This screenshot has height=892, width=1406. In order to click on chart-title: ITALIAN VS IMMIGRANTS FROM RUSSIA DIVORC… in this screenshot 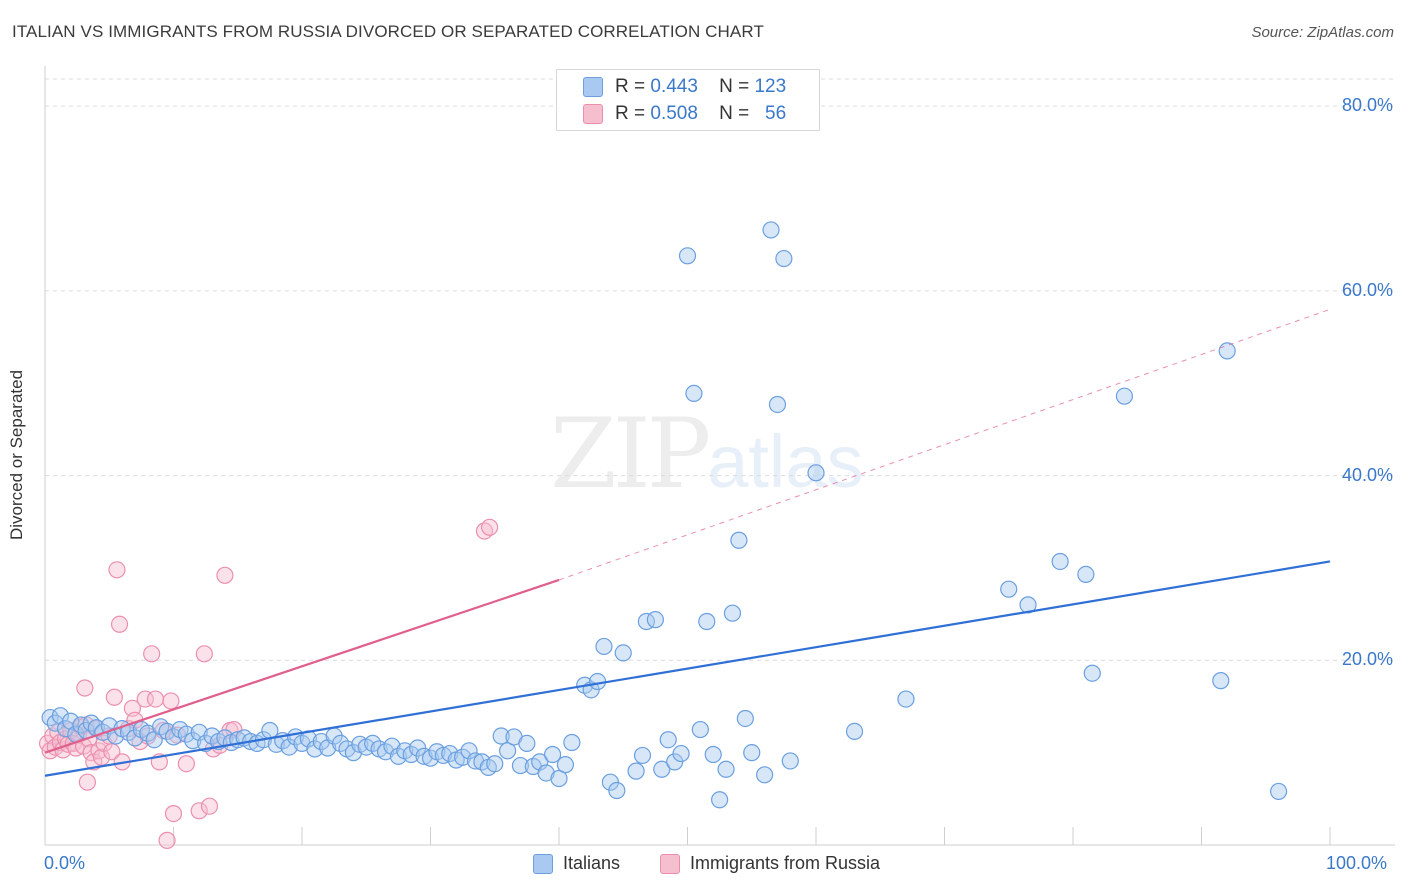, I will do `click(388, 31)`.